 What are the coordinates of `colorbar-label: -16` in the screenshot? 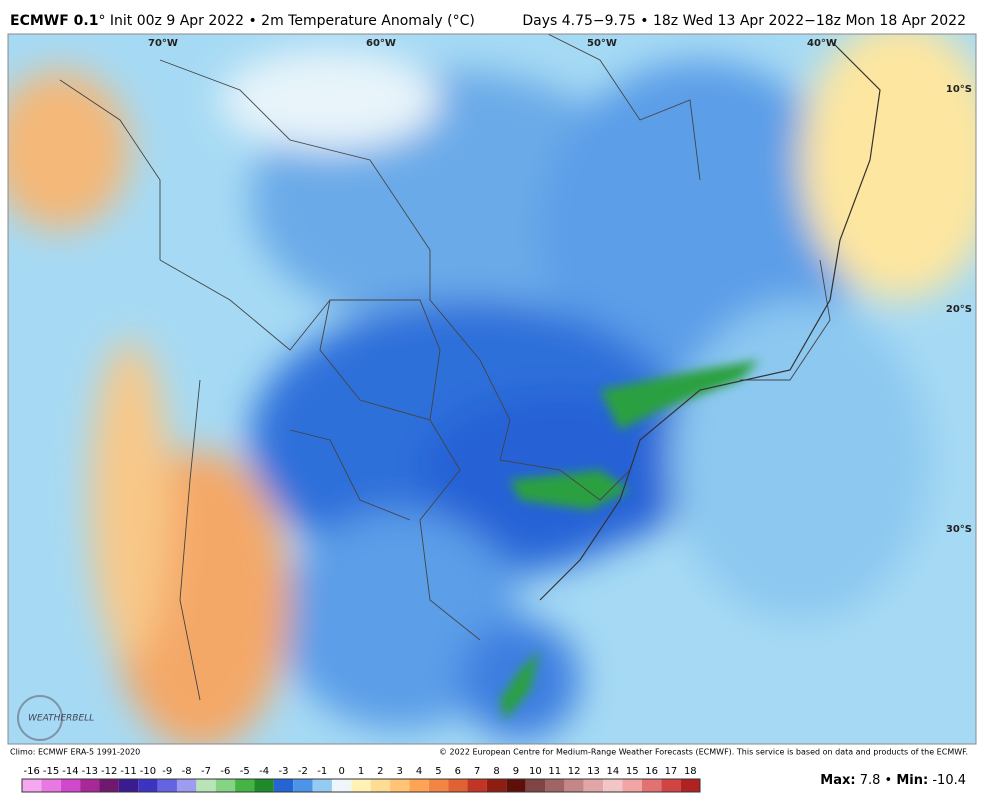 It's located at (32, 771).